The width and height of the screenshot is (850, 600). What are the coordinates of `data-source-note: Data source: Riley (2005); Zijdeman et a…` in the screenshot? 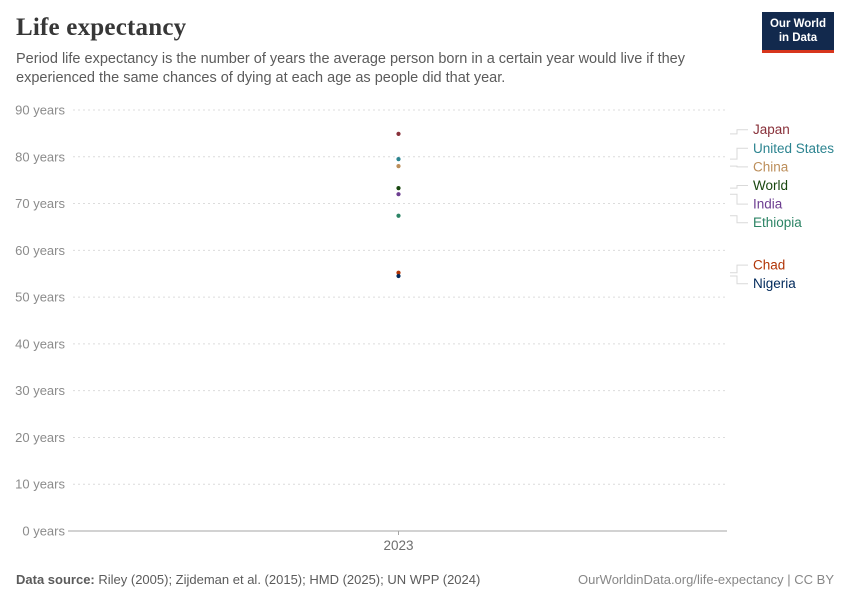 It's located at (248, 579).